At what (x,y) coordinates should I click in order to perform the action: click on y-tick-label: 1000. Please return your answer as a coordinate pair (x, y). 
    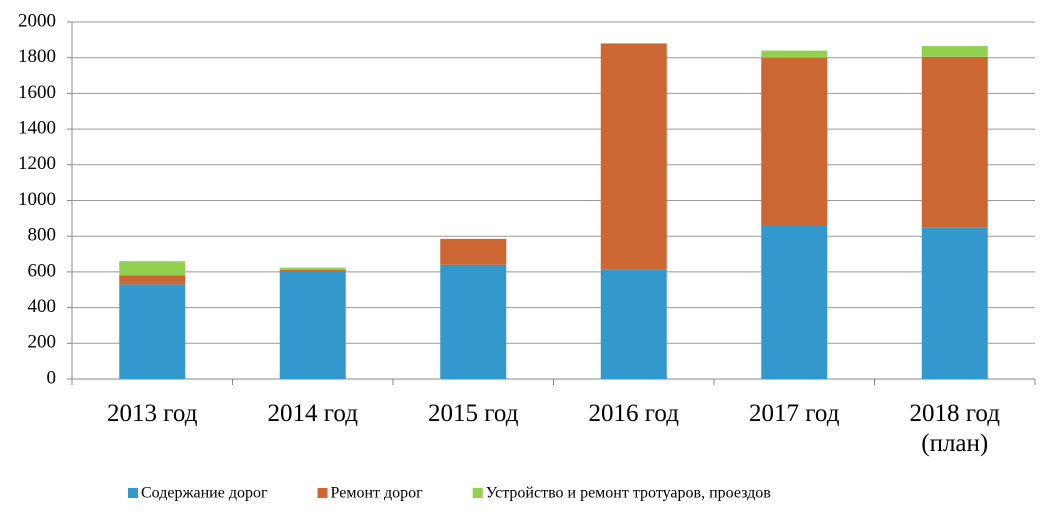
    Looking at the image, I should click on (37, 199).